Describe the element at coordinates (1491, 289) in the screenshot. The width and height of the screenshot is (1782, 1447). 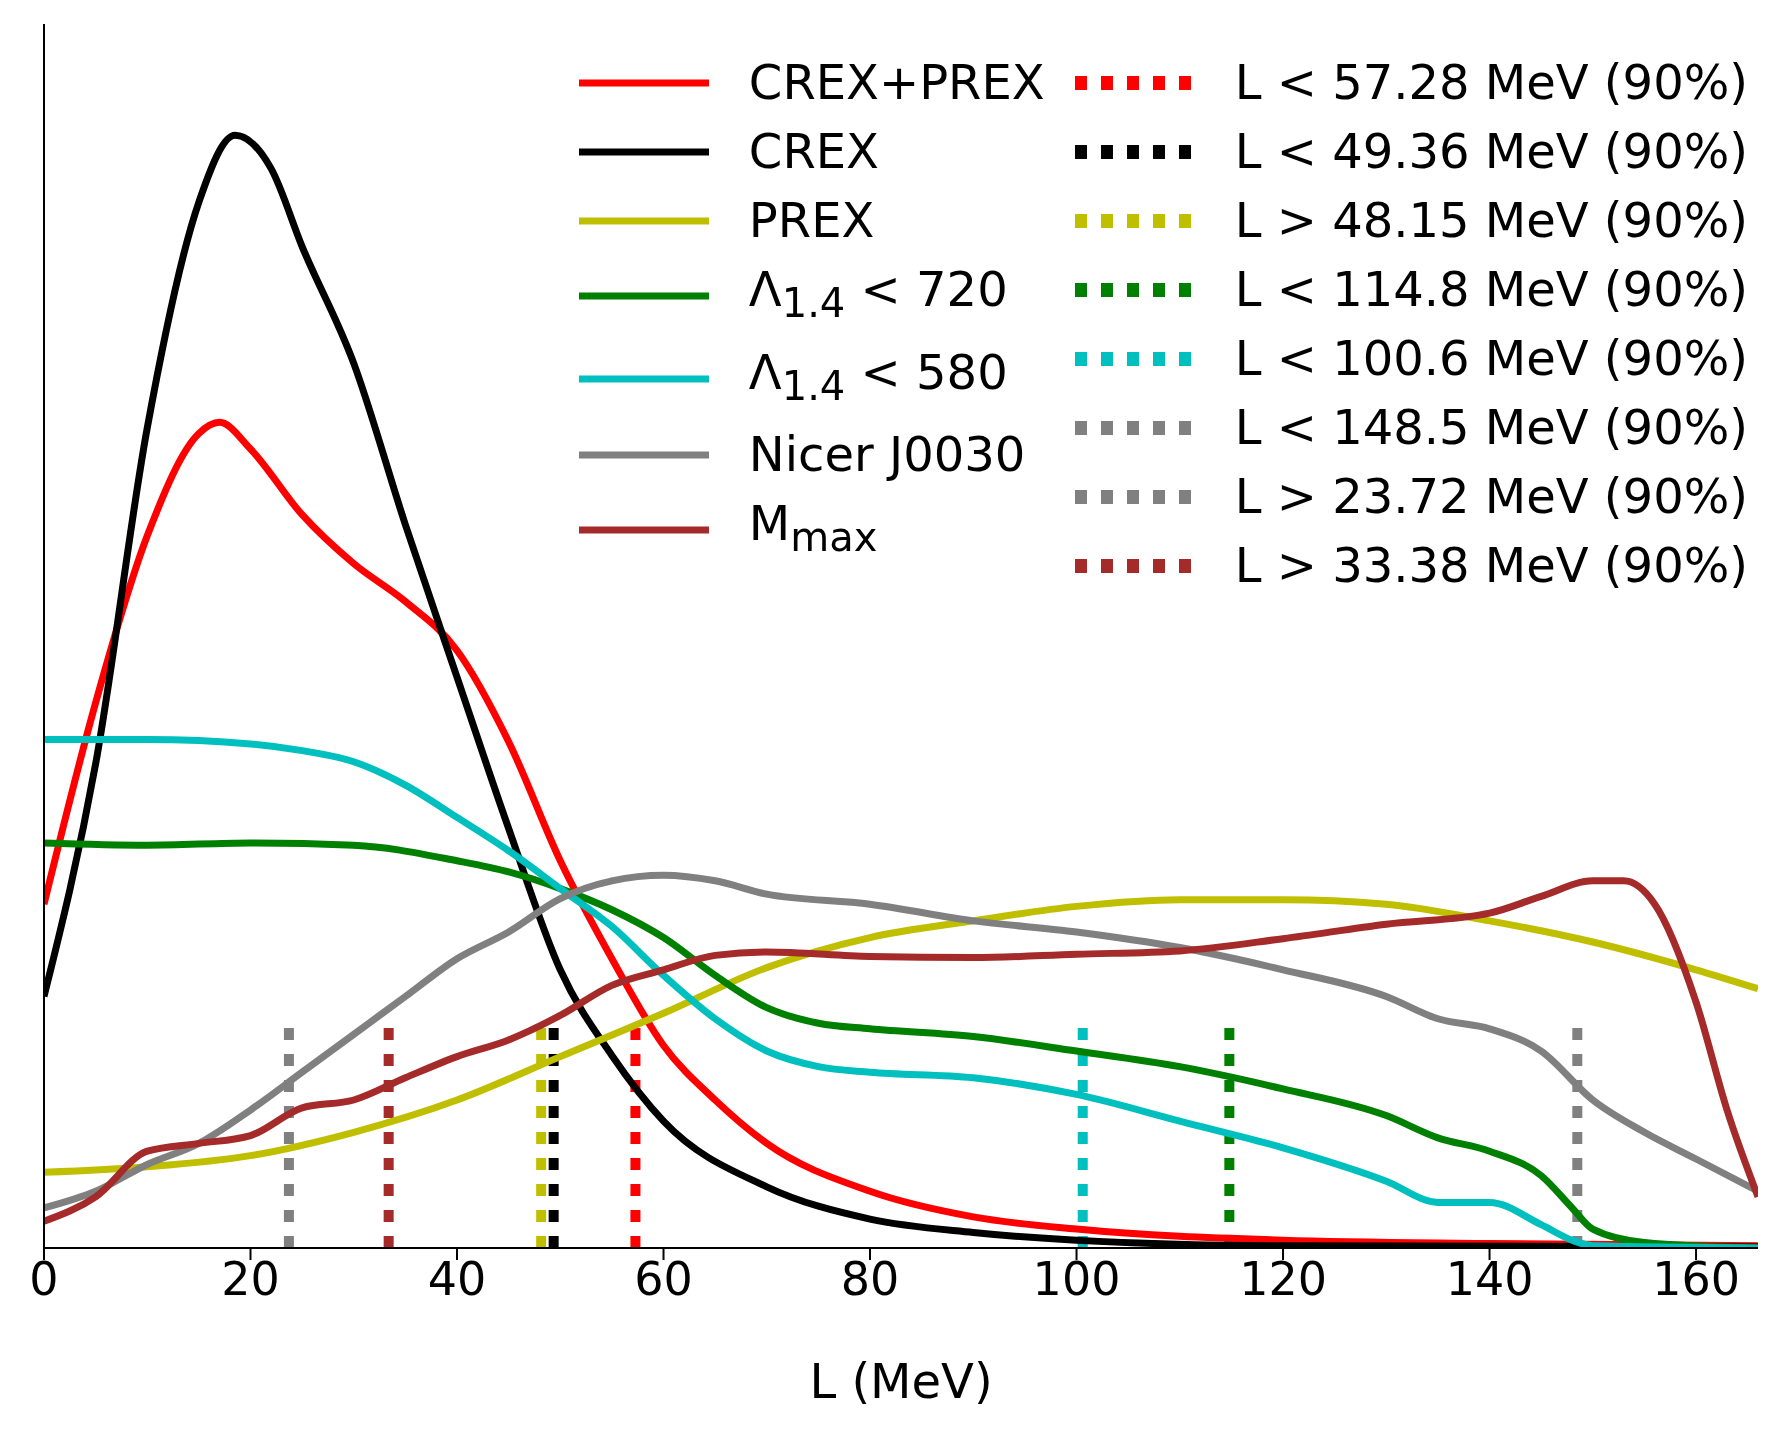
I see `legend-label: L < 114.8 MeV (90%)` at that location.